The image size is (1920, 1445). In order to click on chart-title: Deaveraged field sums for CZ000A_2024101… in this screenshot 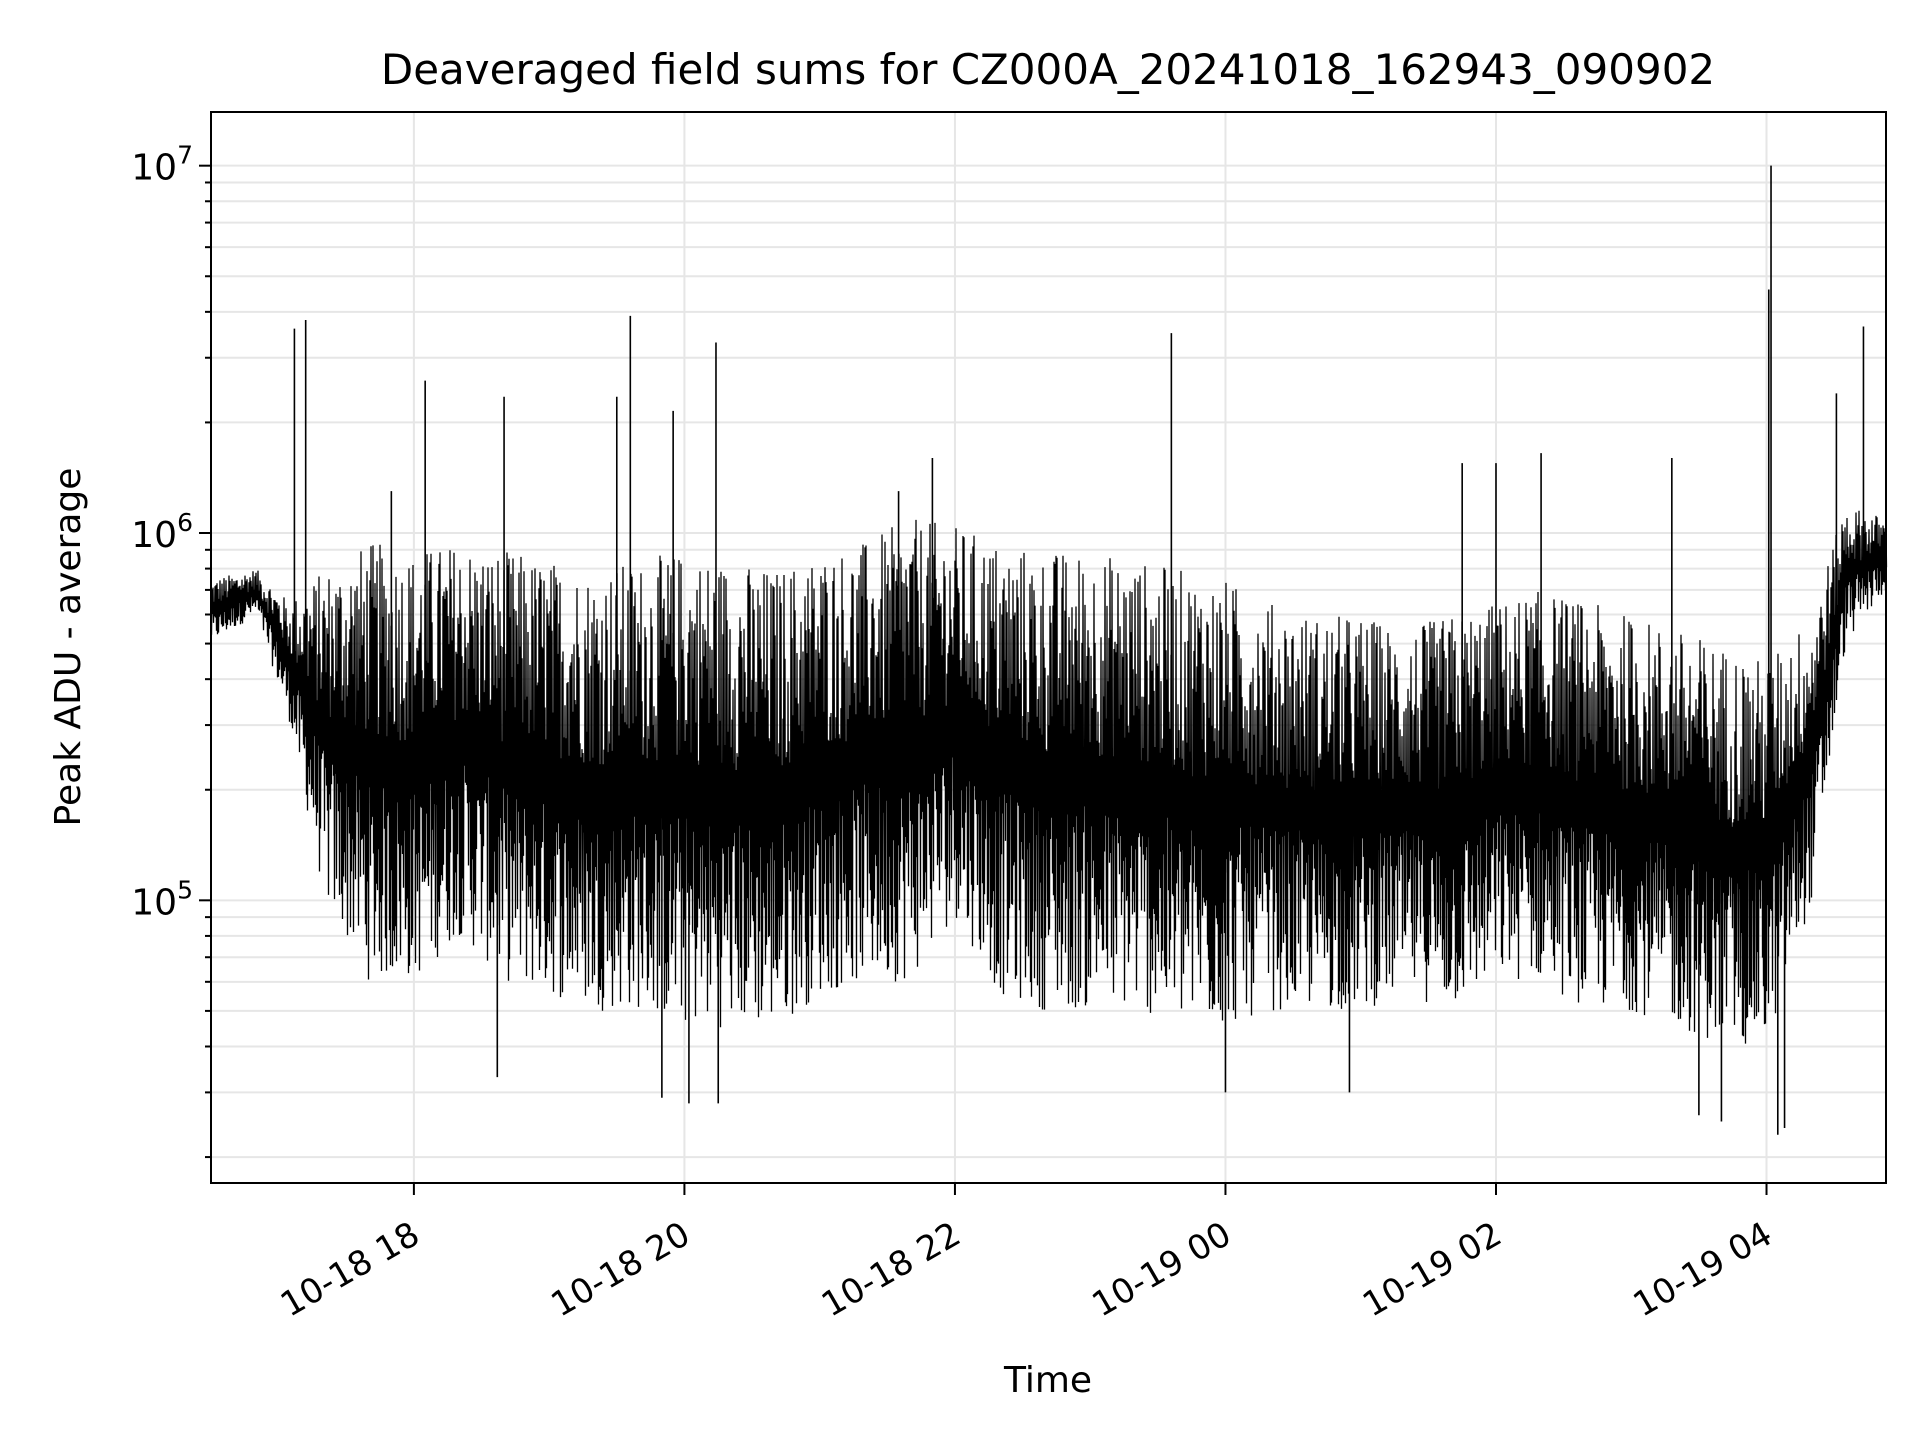, I will do `click(1048, 69)`.